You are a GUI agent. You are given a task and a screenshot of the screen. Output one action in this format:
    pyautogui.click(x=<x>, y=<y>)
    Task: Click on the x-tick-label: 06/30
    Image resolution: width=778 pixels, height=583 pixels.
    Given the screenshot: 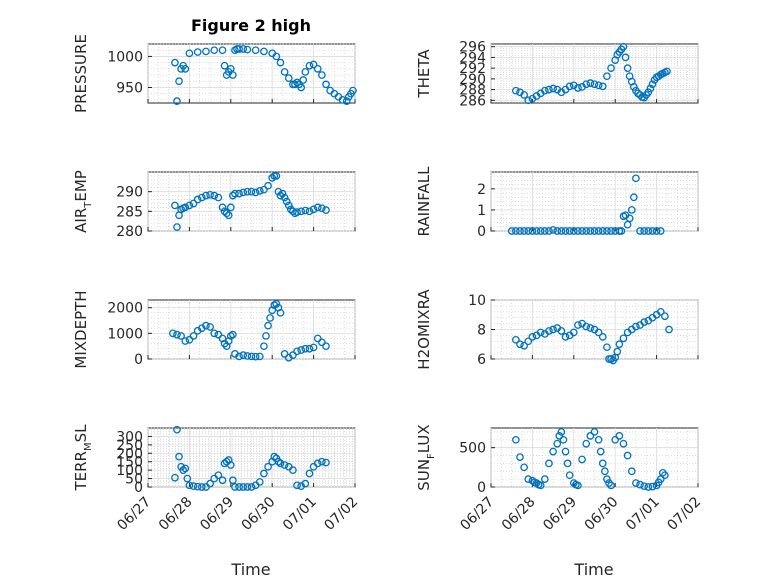 What is the action you would take?
    pyautogui.click(x=602, y=514)
    